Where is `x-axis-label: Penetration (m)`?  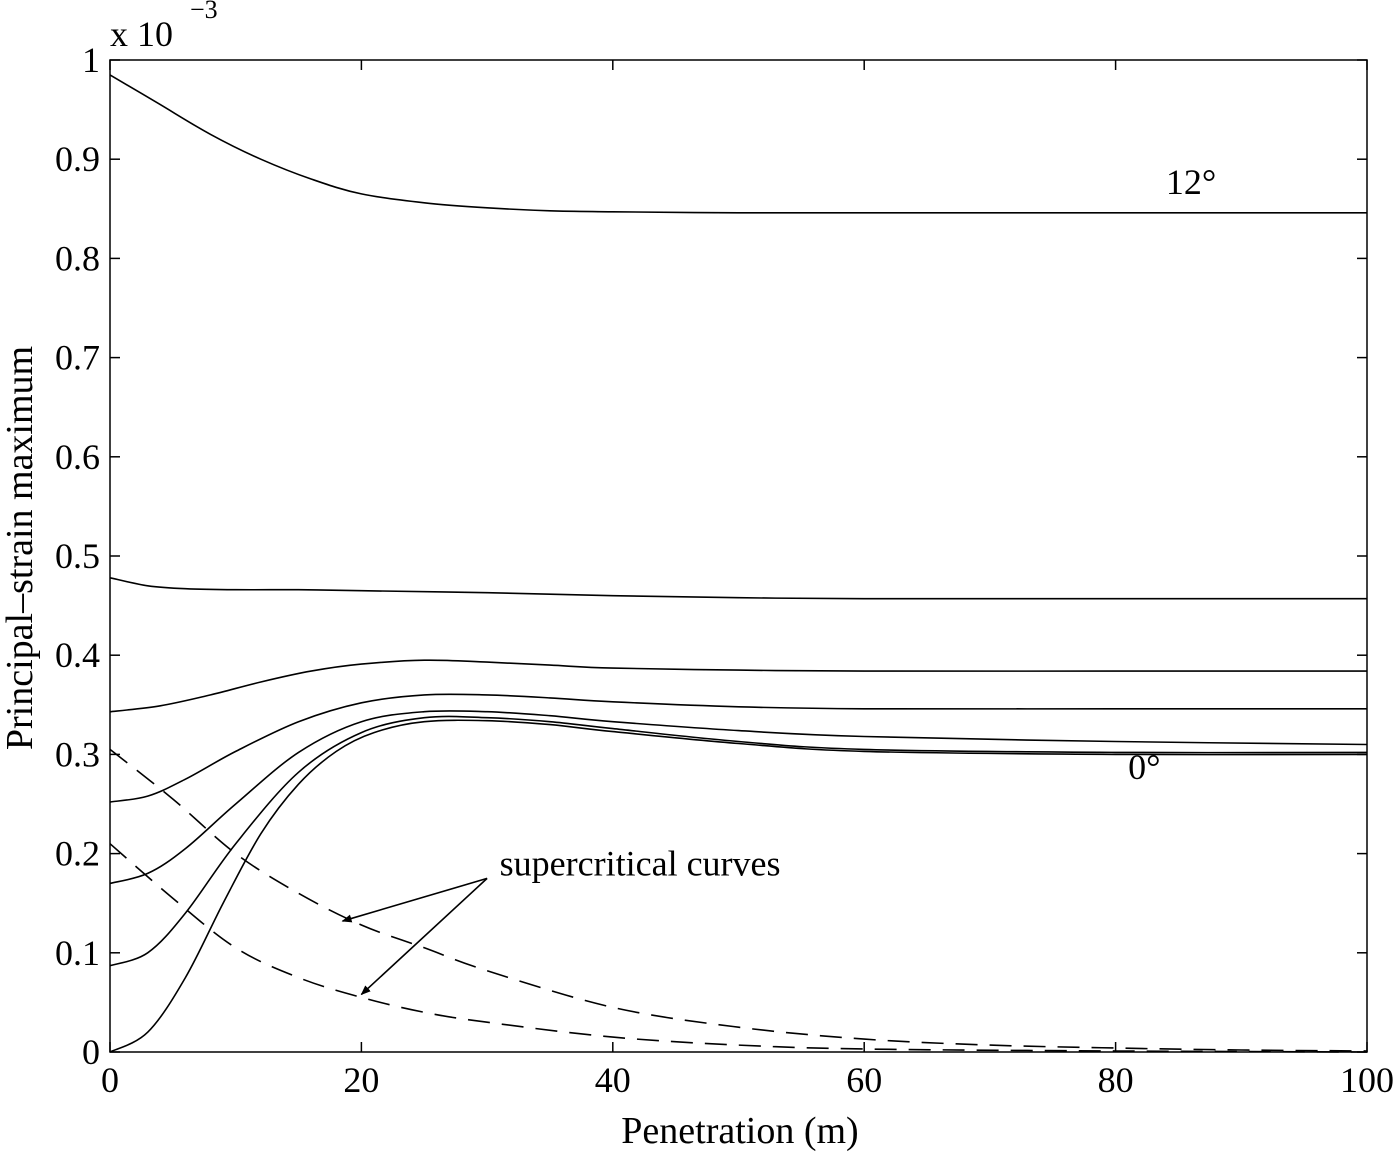 x-axis-label: Penetration (m) is located at coordinates (739, 1131).